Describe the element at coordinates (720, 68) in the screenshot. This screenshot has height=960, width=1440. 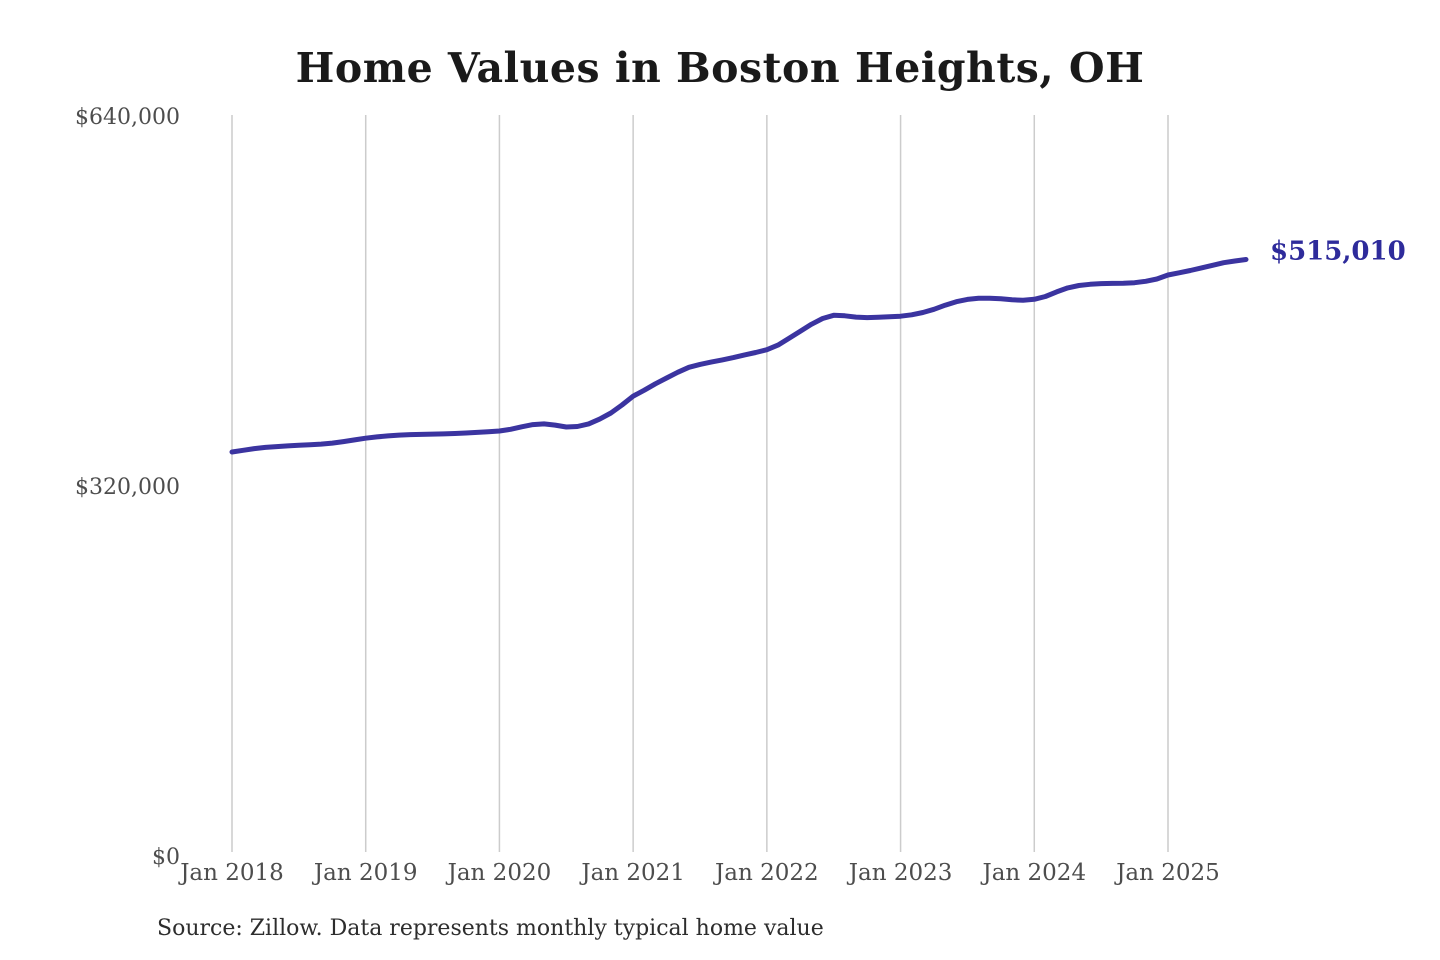
I see `chart-title: Home Values in Boston Heights, OH` at that location.